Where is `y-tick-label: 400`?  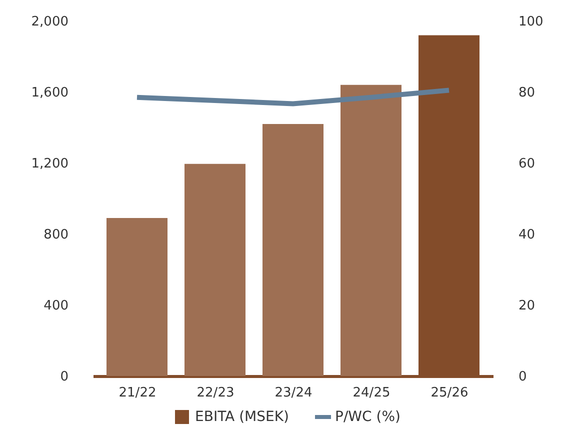
y-tick-label: 400 is located at coordinates (56, 306).